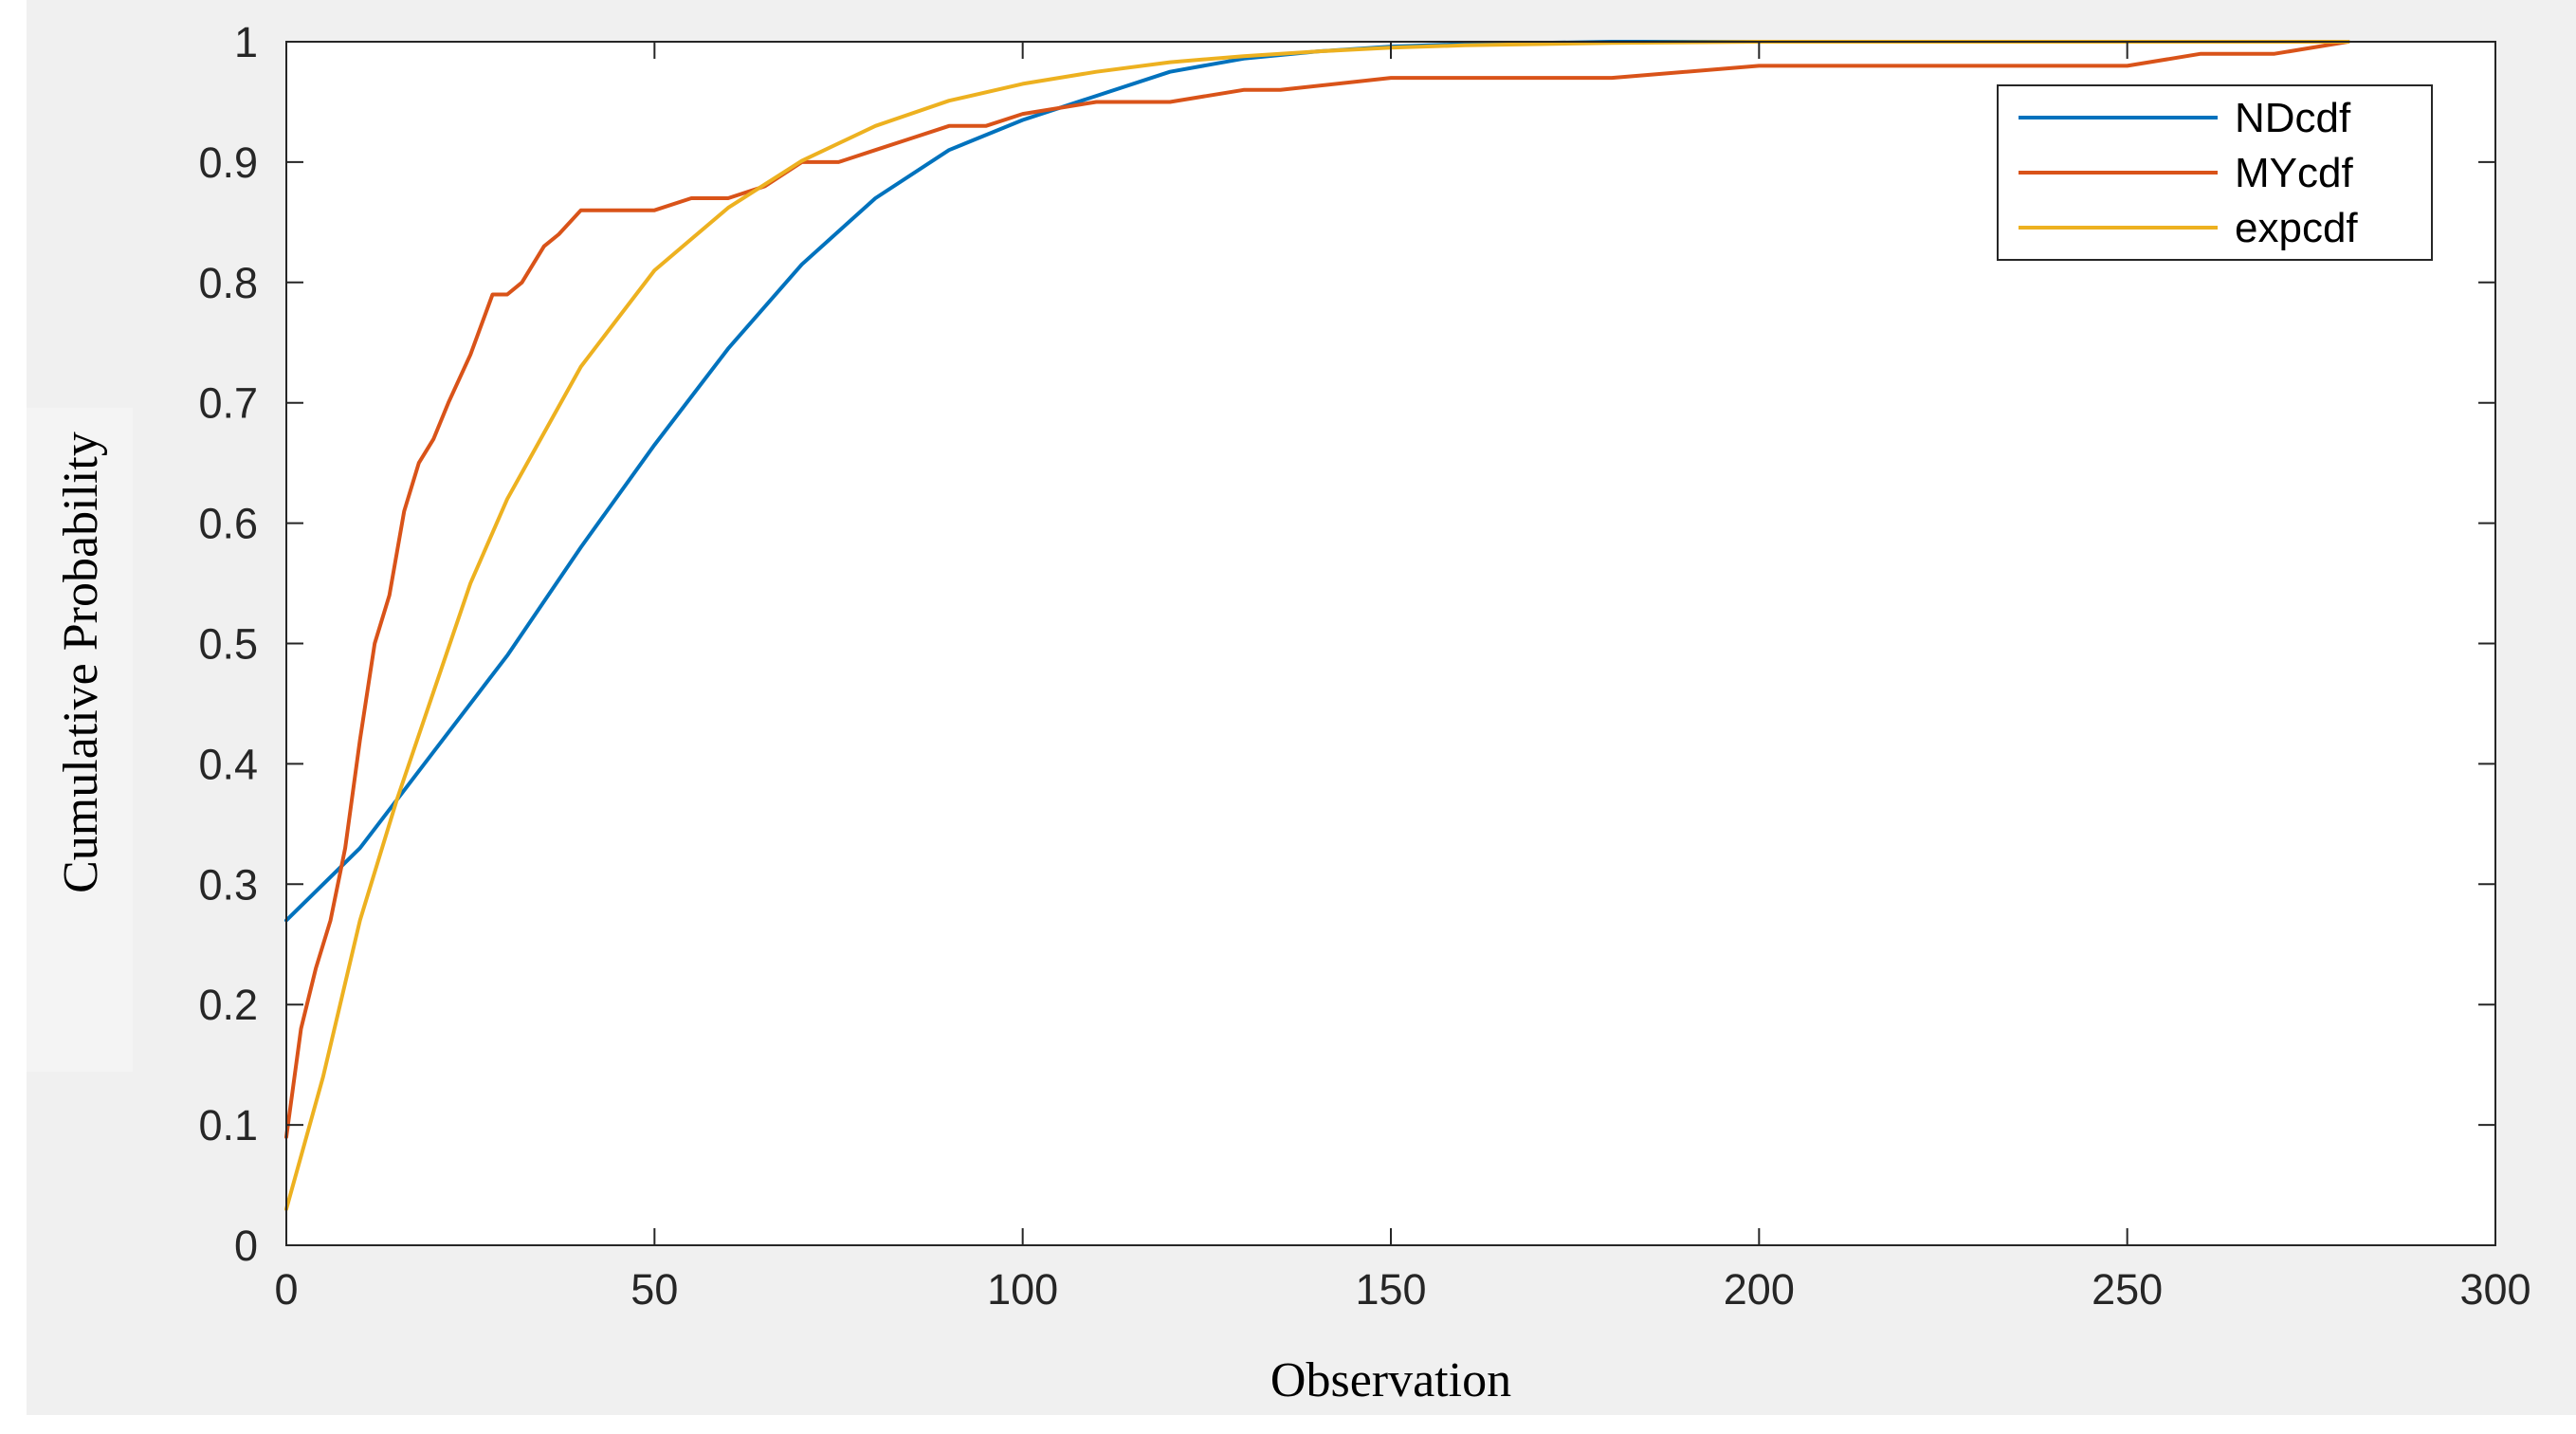 This screenshot has height=1434, width=2576. Describe the element at coordinates (228, 404) in the screenshot. I see `y-tick-label: 0.7` at that location.